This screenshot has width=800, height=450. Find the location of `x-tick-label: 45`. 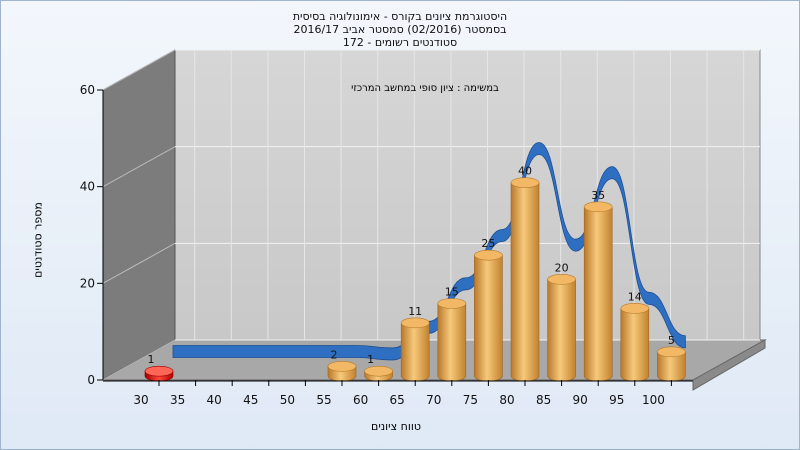

x-tick-label: 45 is located at coordinates (250, 400).